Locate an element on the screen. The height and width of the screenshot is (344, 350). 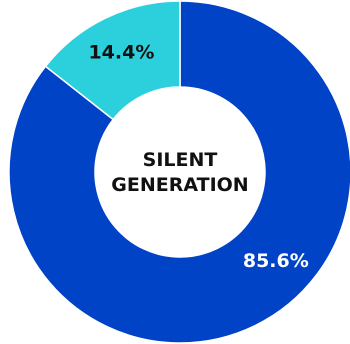
center-label-line-2: GENERATION is located at coordinates (179, 185).